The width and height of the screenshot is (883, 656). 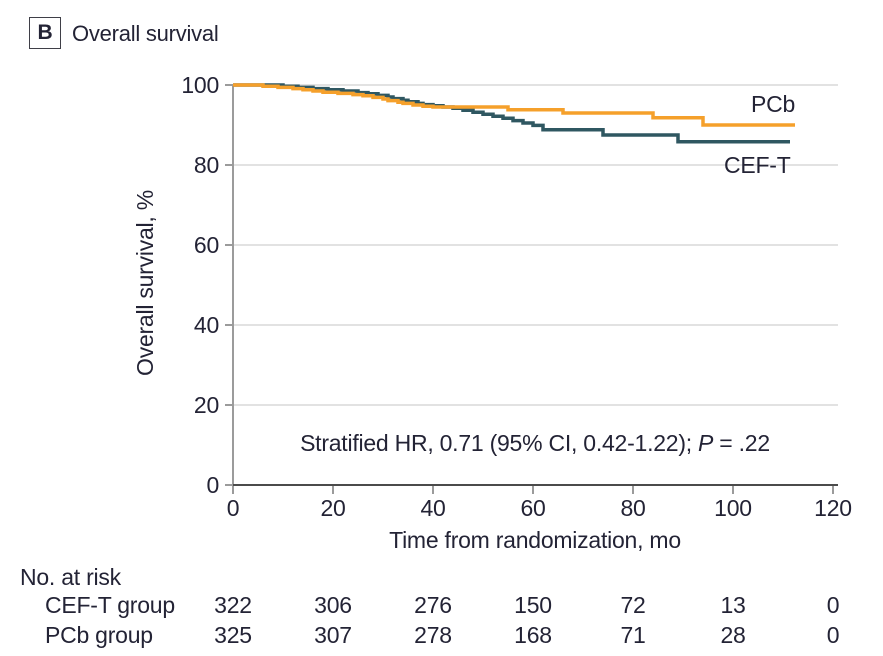 I want to click on risk-cell: 71, so click(x=633, y=635).